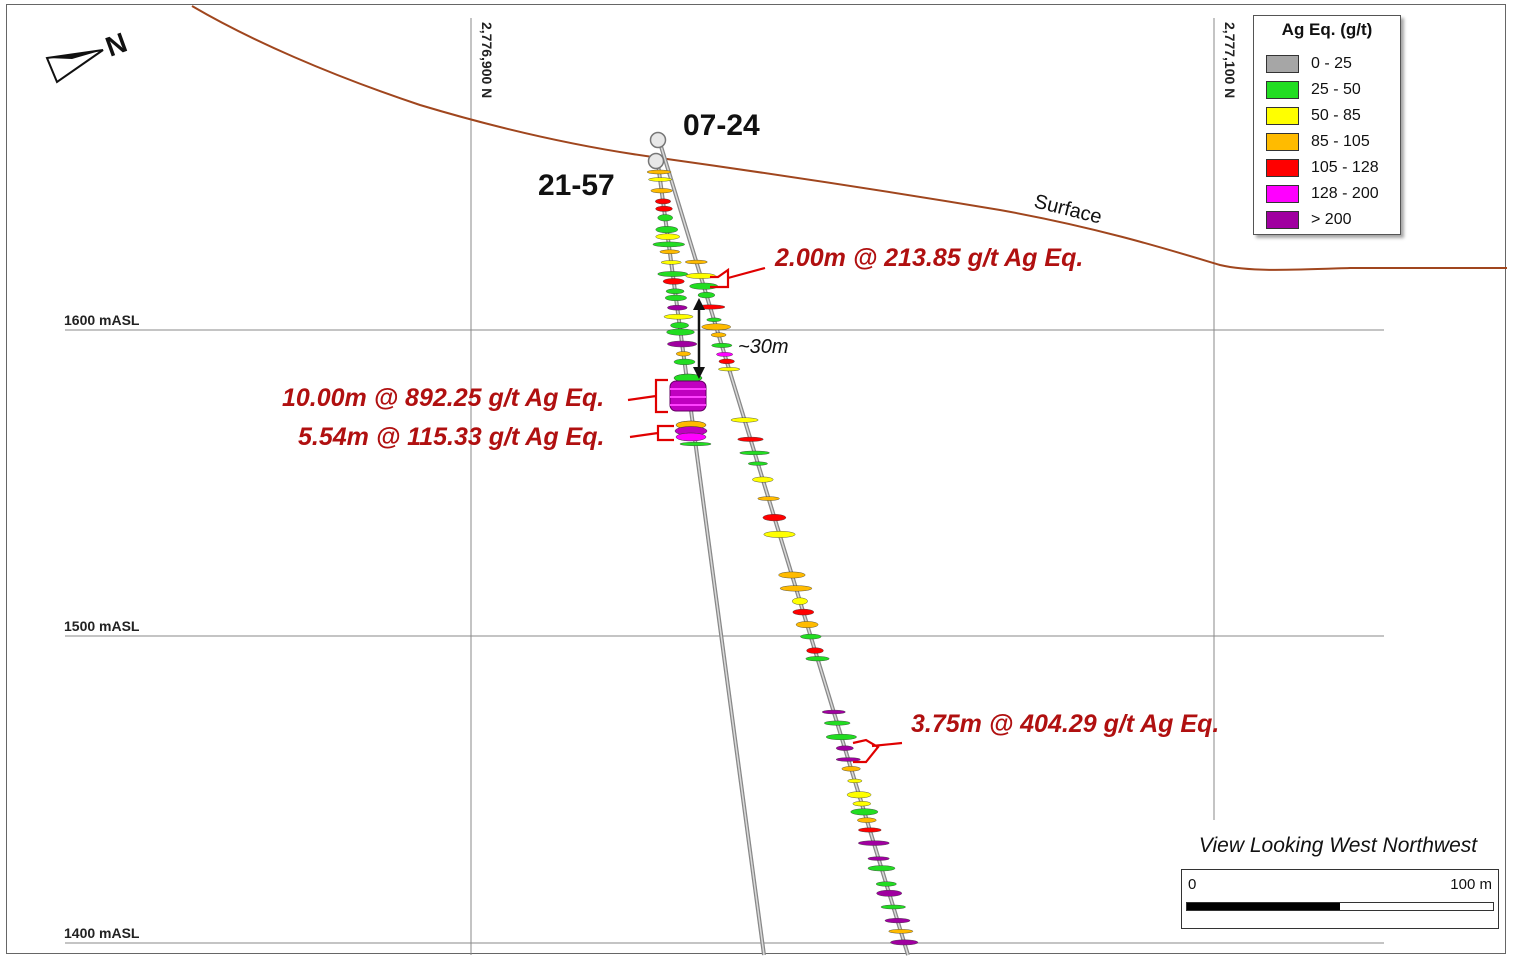 This screenshot has width=1520, height=958. What do you see at coordinates (1345, 193) in the screenshot?
I see `legend-label: 128 - 200` at bounding box center [1345, 193].